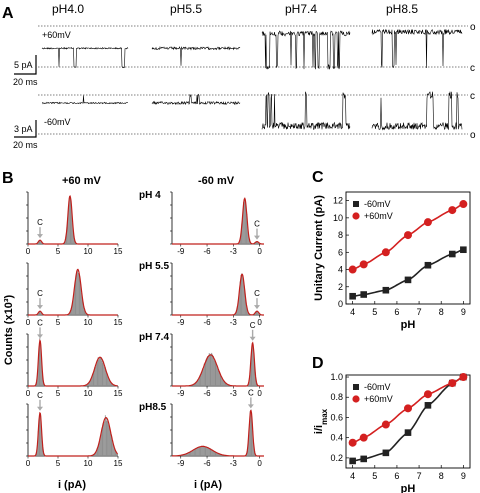  What do you see at coordinates (340, 287) in the screenshot?
I see `y-tick-label: 2` at bounding box center [340, 287].